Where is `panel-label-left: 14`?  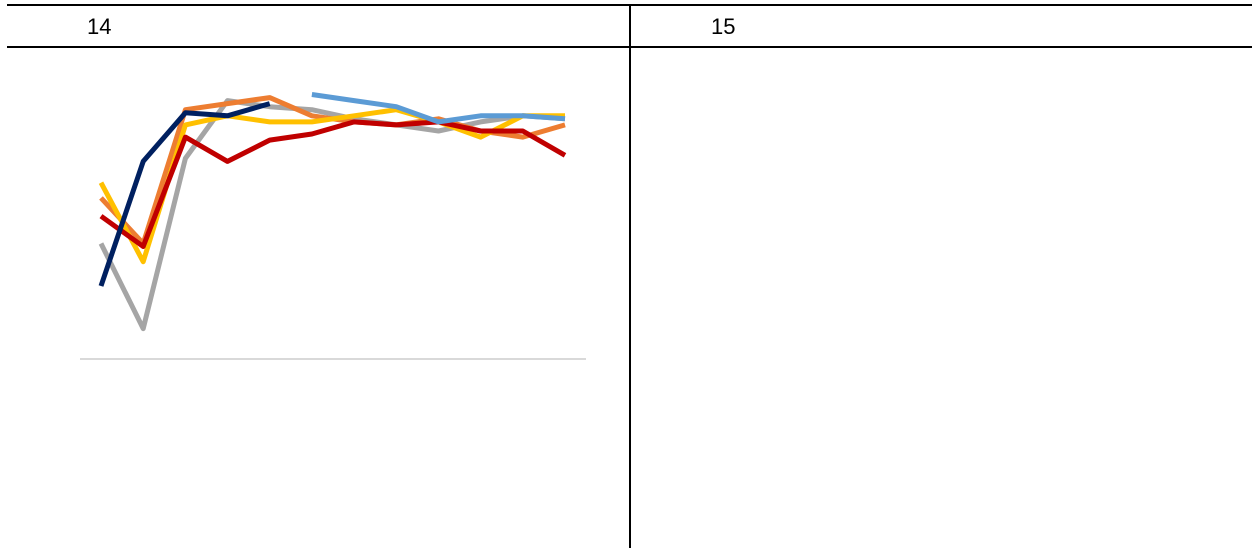
panel-label-left: 14 is located at coordinates (99, 26).